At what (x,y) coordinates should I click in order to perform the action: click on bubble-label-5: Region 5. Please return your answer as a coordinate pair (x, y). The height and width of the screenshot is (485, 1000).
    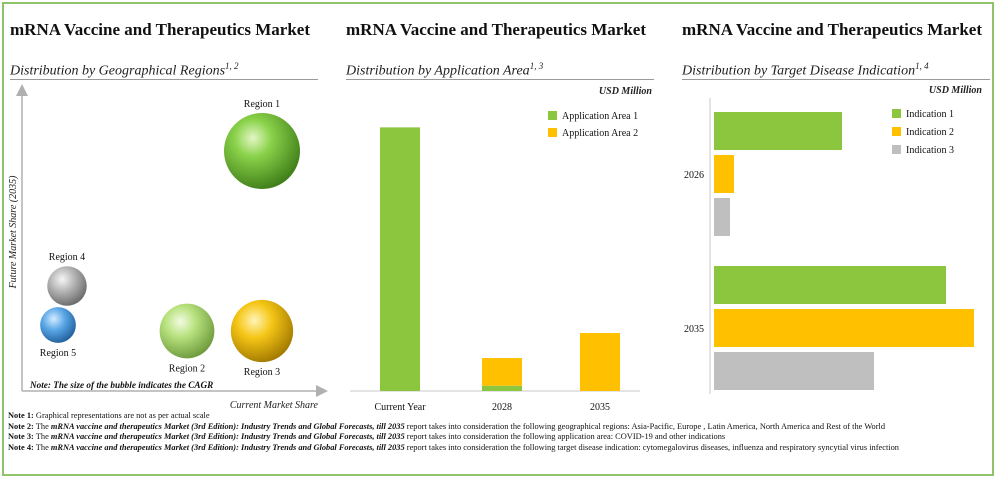
    Looking at the image, I should click on (58, 353).